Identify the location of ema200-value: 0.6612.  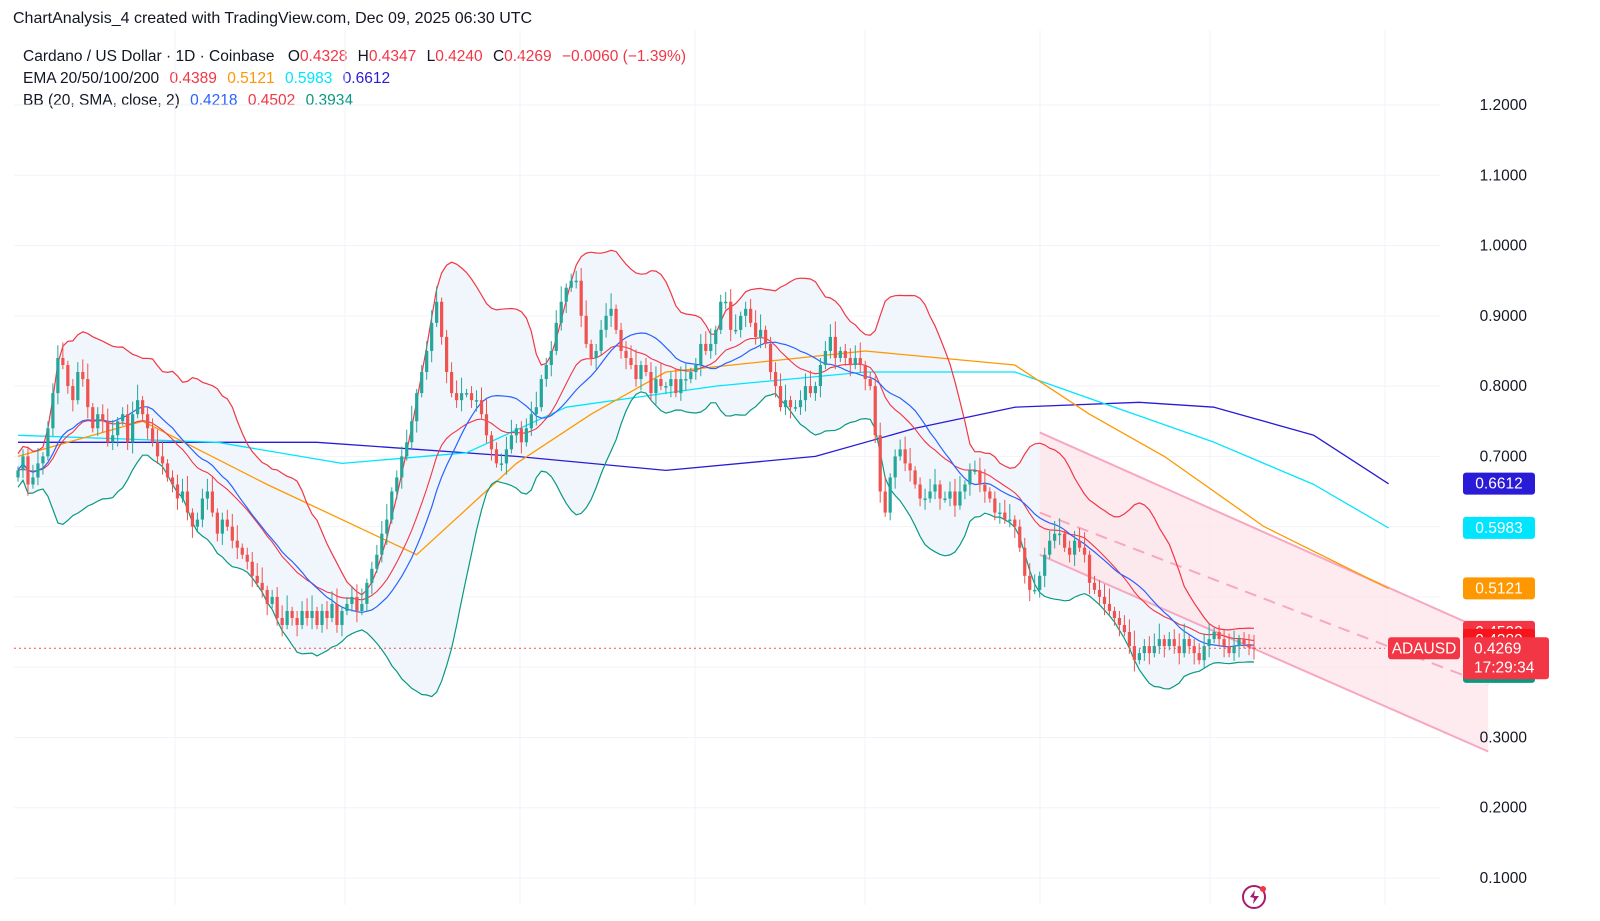
(366, 78).